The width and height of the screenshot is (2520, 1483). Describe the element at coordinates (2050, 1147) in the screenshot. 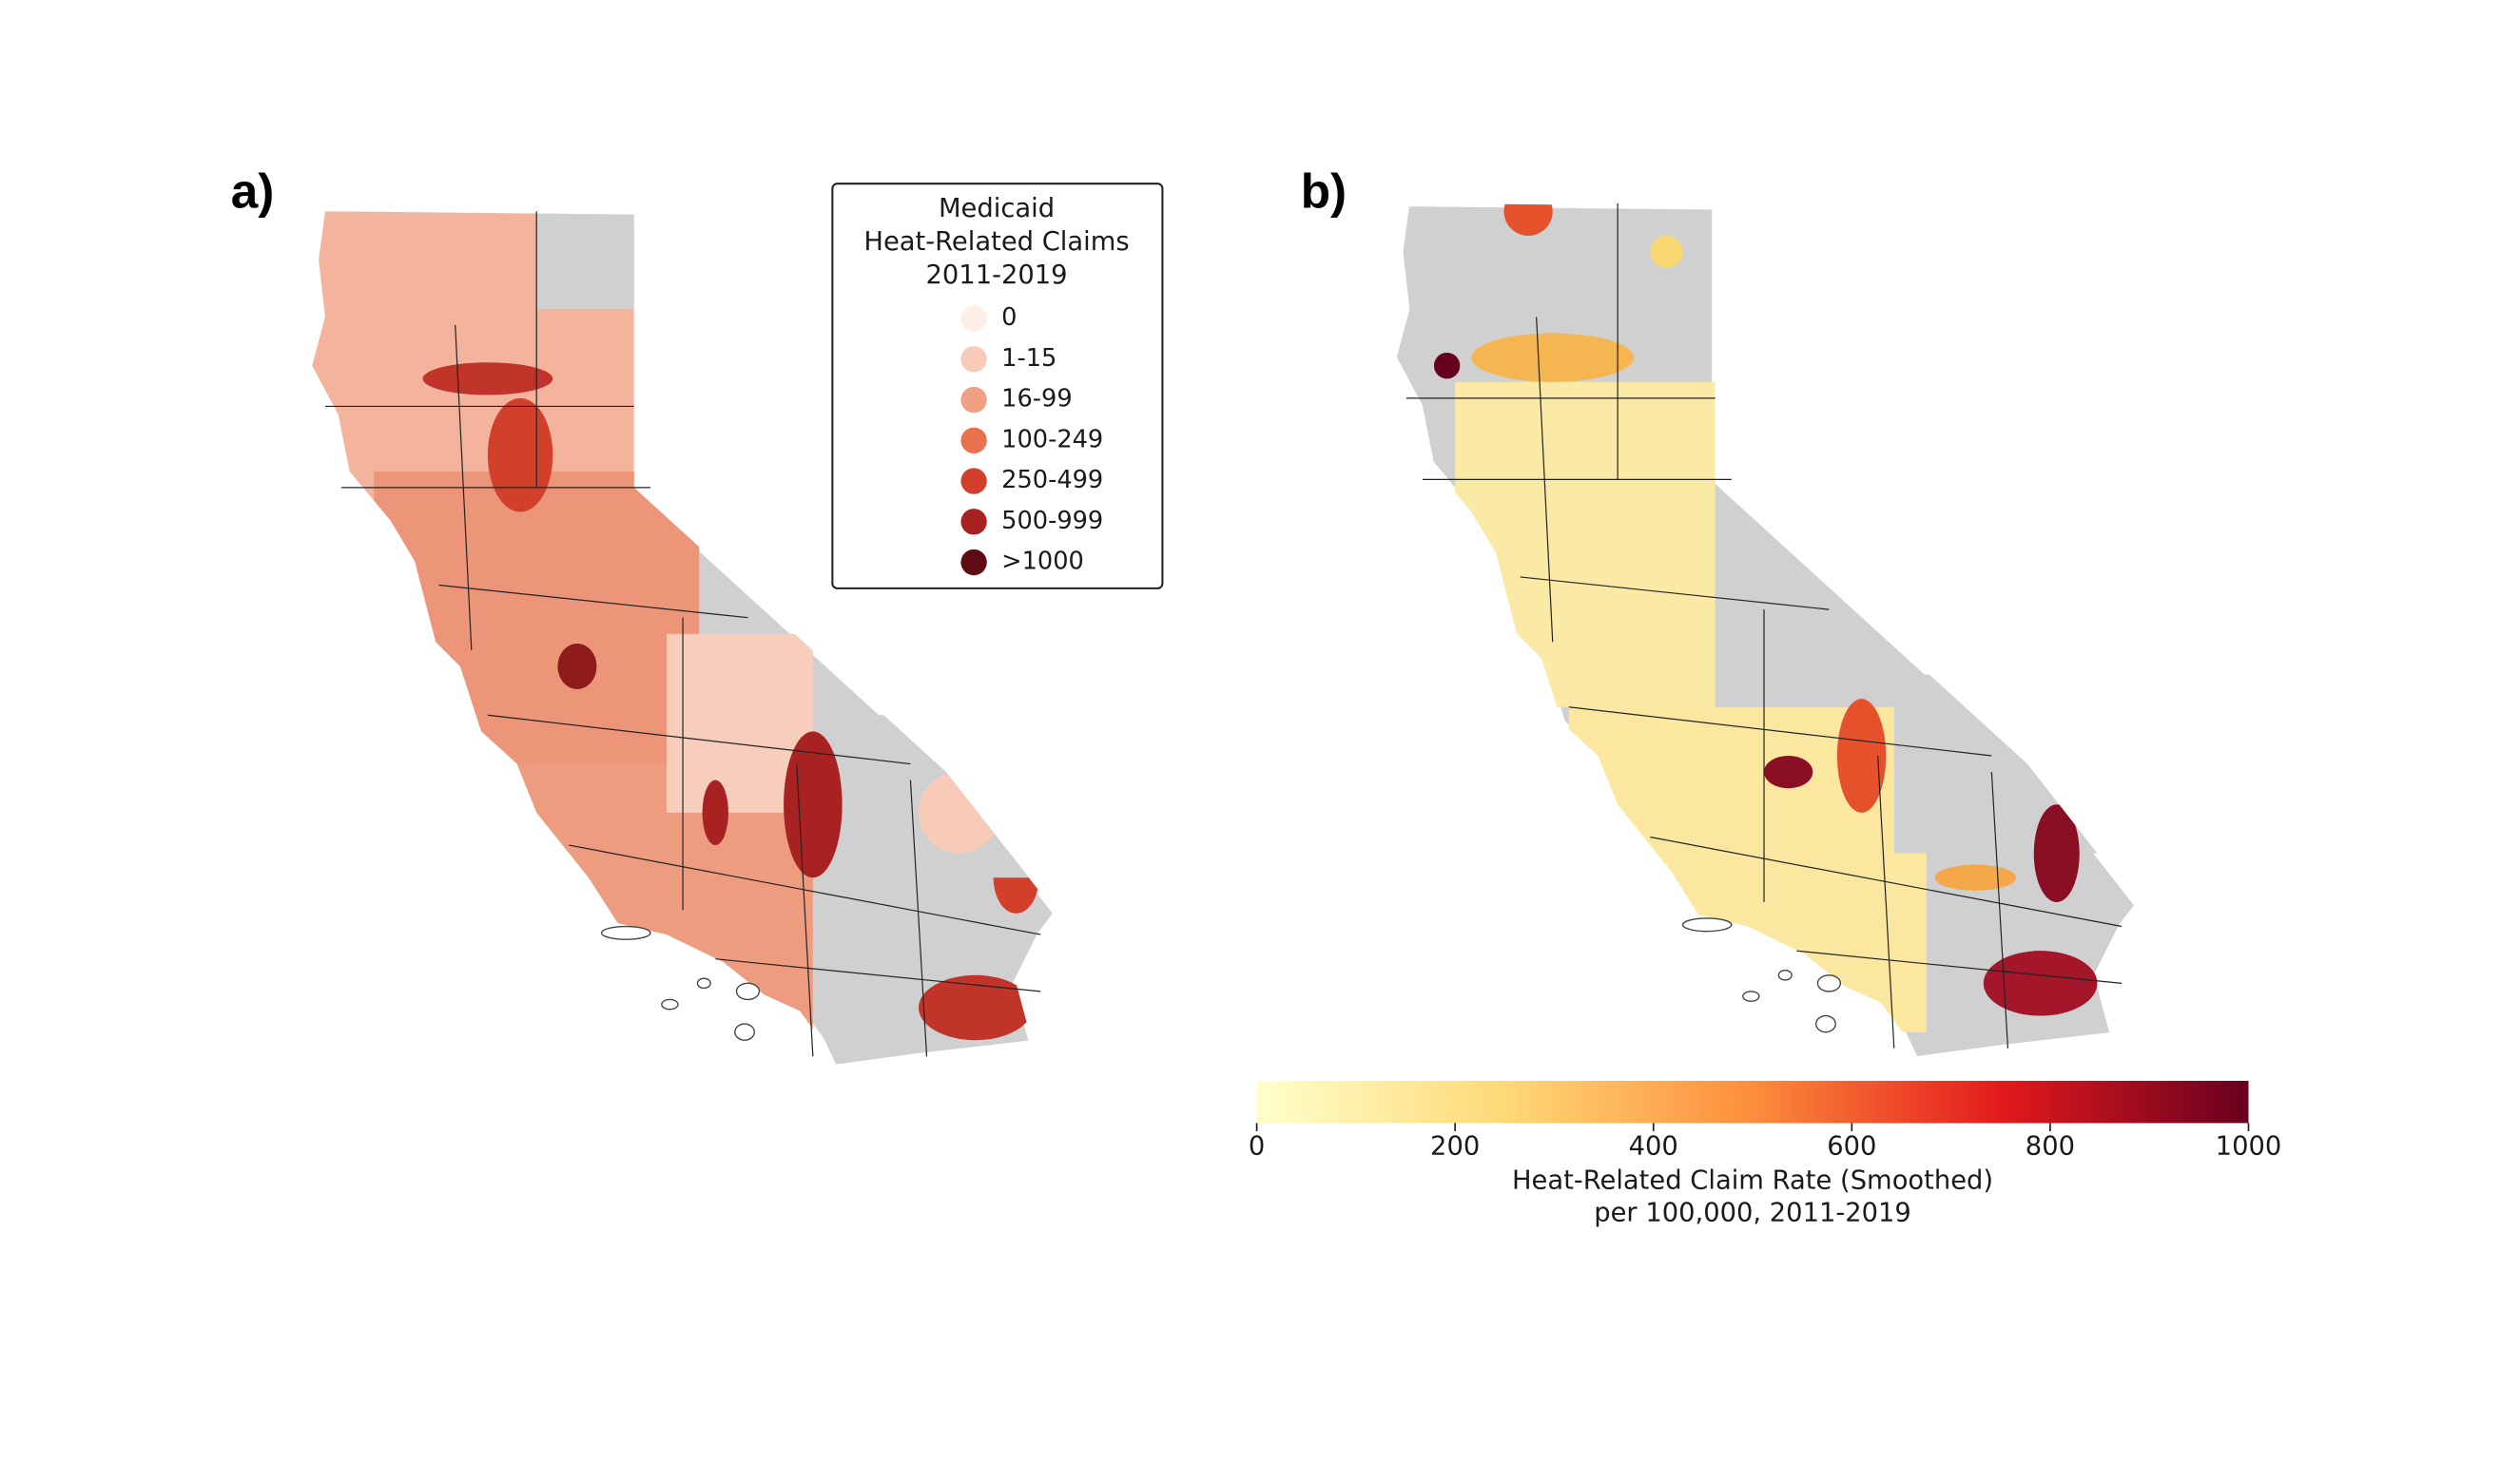

I see `tick-label: 800` at that location.